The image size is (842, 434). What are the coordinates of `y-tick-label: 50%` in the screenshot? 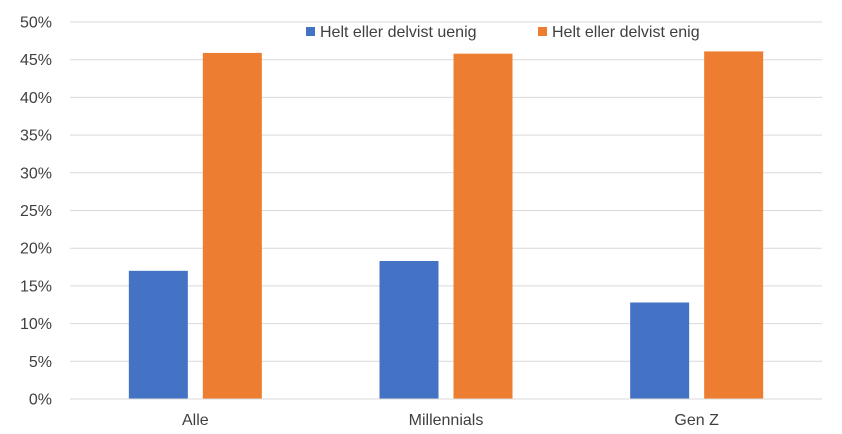 It's located at (36, 23).